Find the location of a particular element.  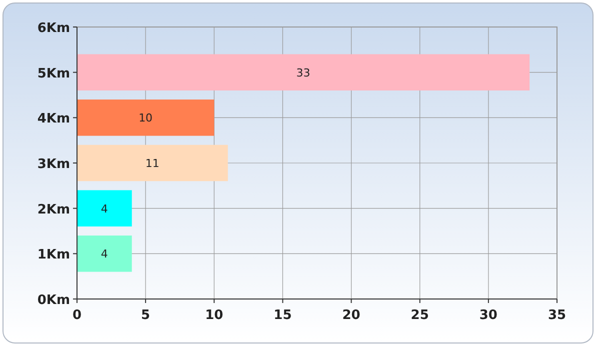

x-tick-label: 0 is located at coordinates (77, 315).